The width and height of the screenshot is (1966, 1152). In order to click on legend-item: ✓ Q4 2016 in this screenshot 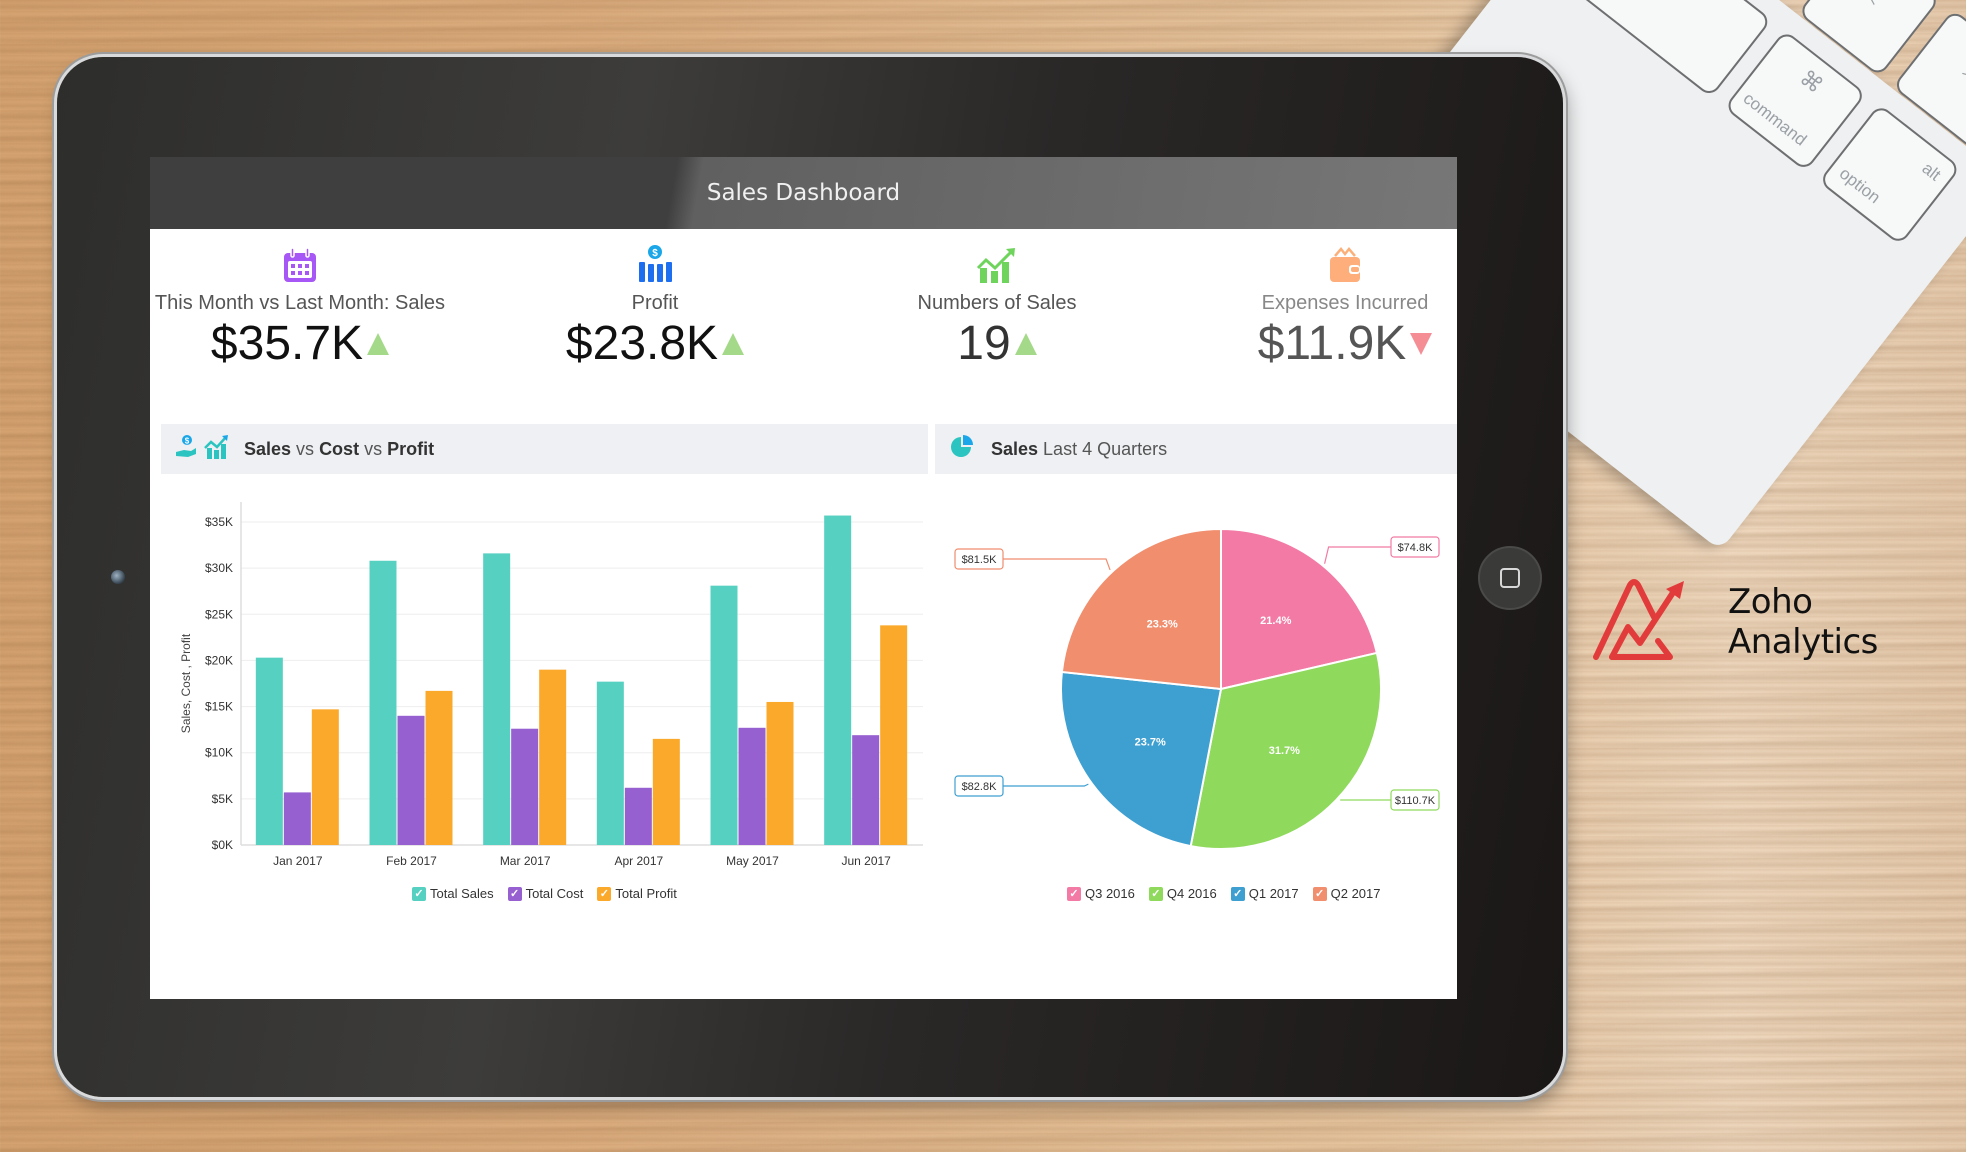, I will do `click(1182, 893)`.